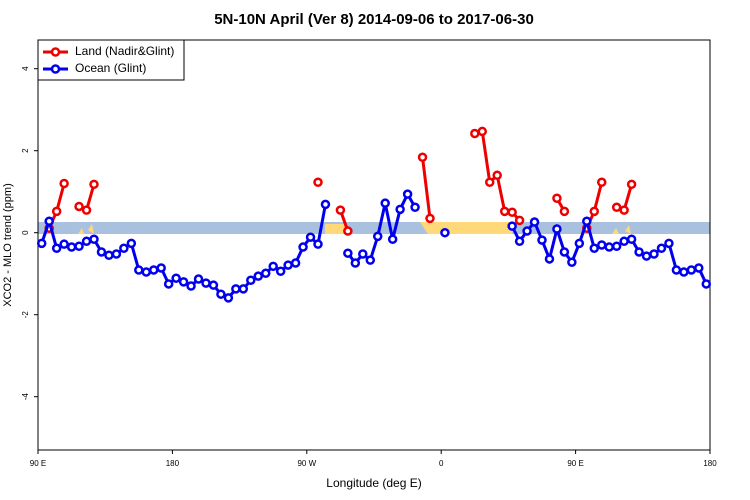 The width and height of the screenshot is (750, 500). Describe the element at coordinates (25, 232) in the screenshot. I see `y-tick-label: 0` at that location.